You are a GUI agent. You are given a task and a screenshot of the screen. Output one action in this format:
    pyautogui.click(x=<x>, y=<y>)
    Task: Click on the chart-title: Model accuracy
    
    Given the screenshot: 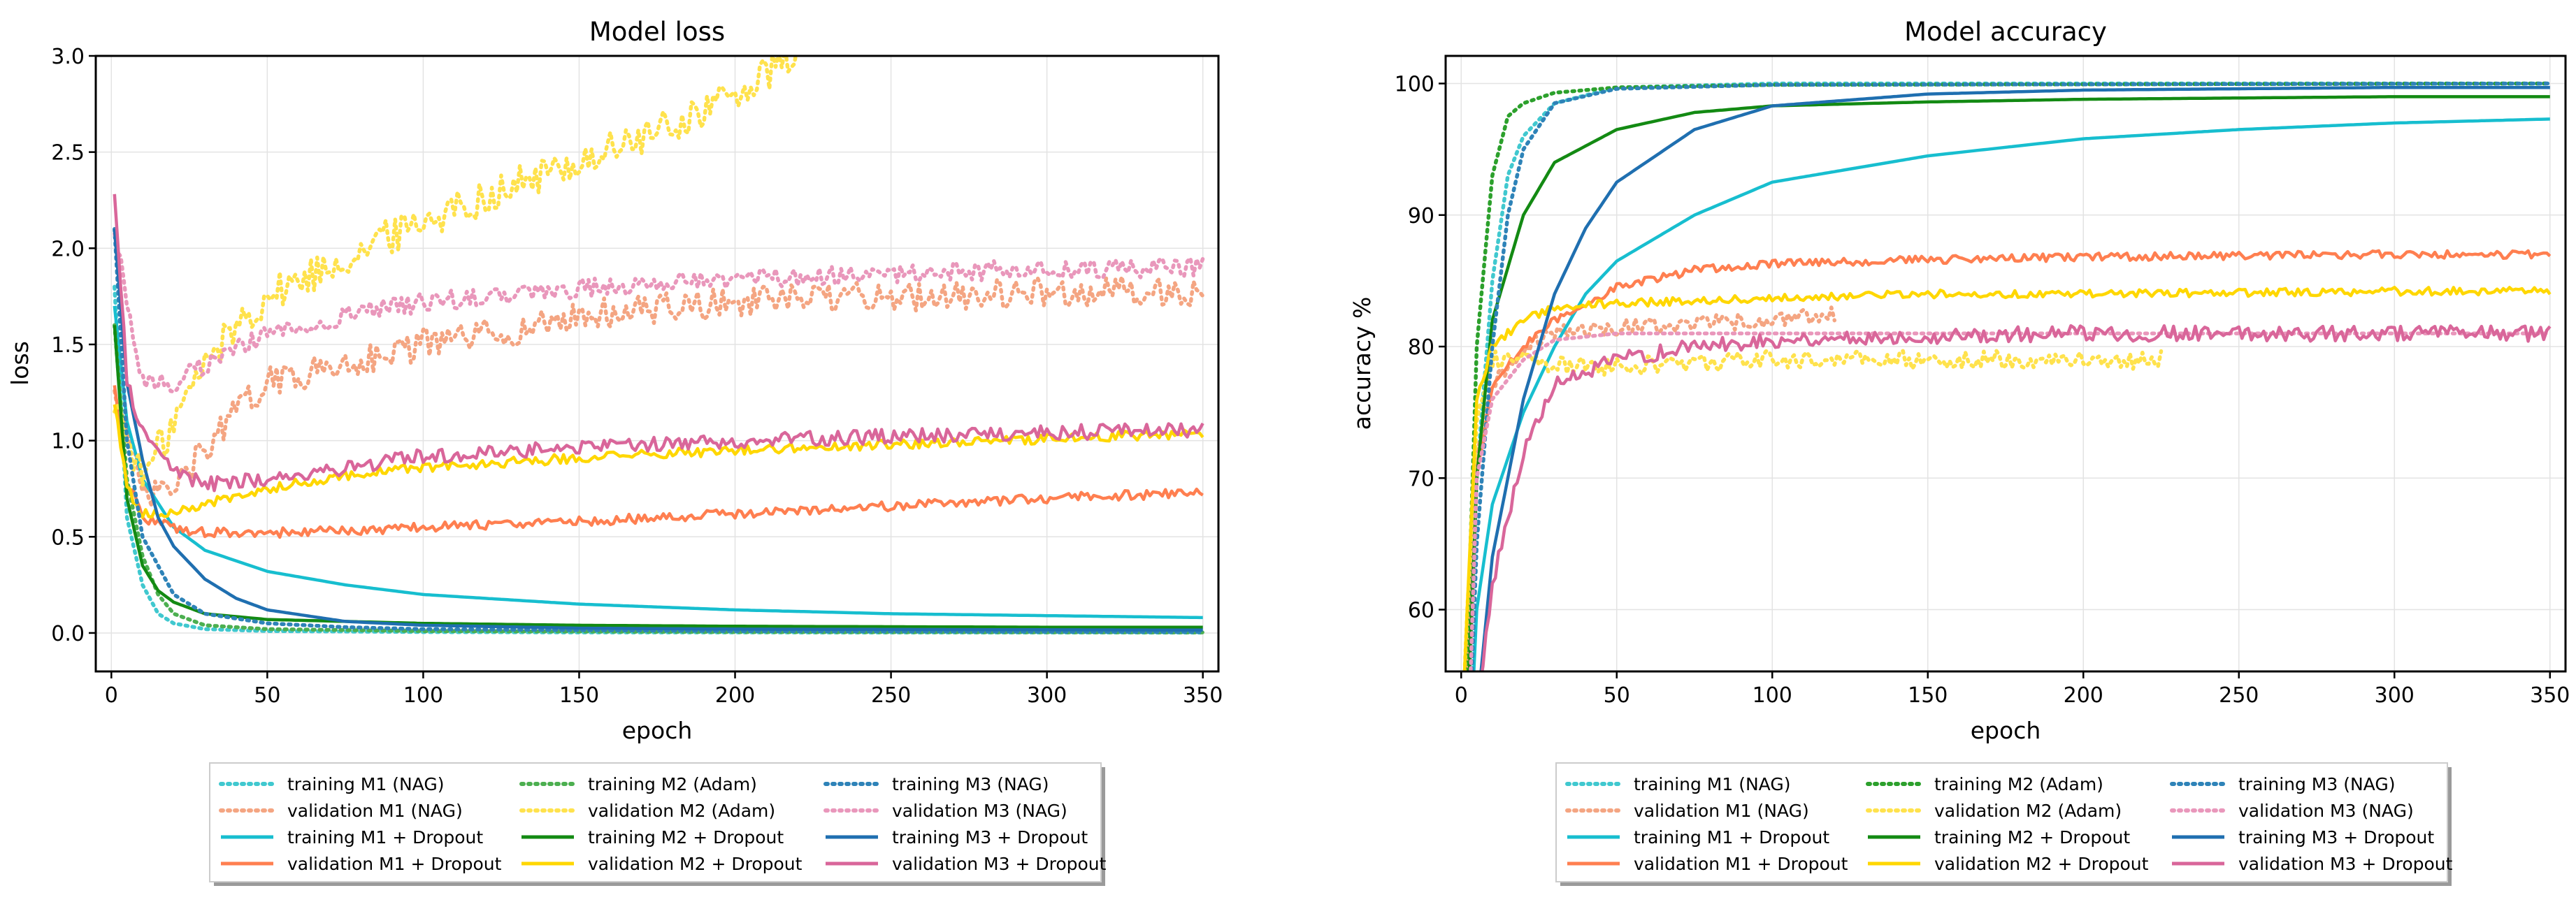 What is the action you would take?
    pyautogui.click(x=2005, y=32)
    